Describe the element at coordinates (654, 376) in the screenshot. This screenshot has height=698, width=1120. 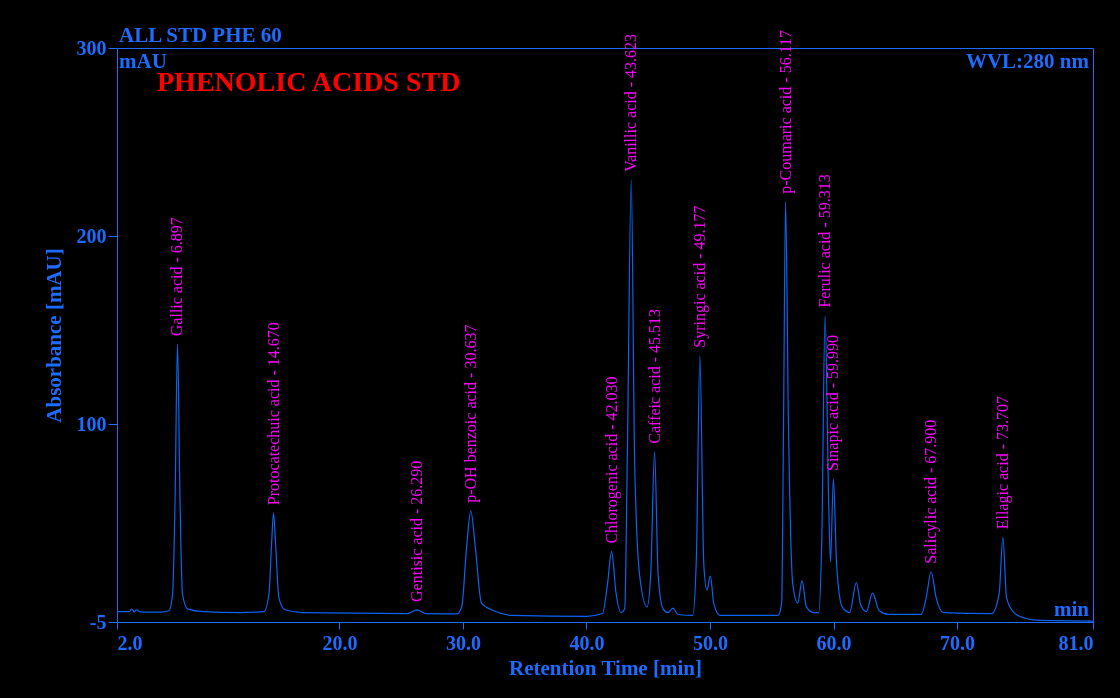
I see `annotation: Caffeic acid - 45.513` at that location.